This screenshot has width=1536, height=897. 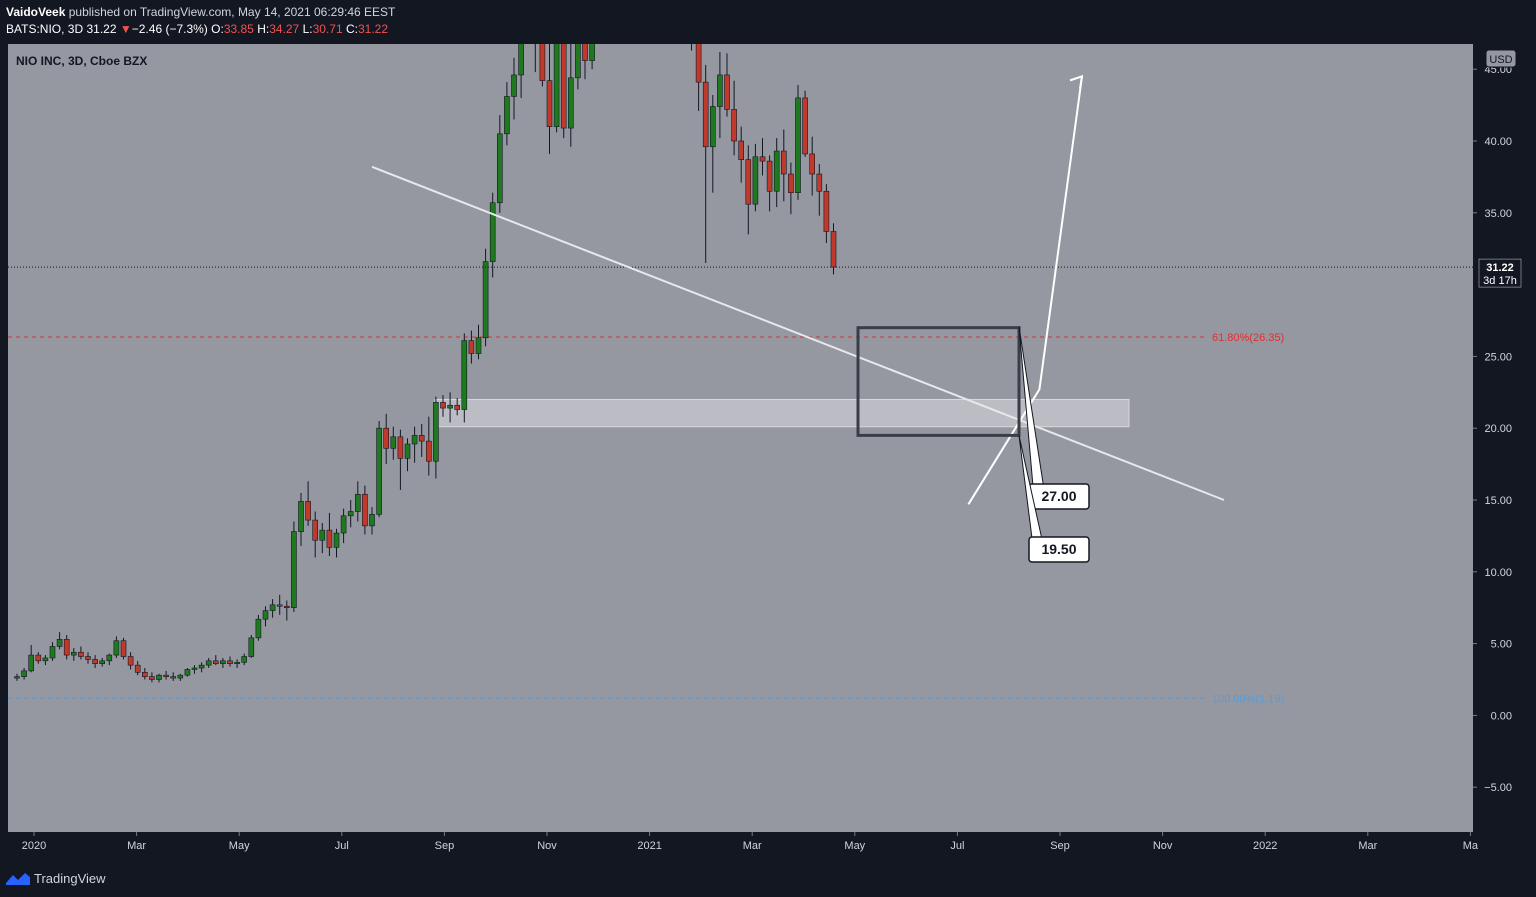 I want to click on callout-box, so click(x=1059, y=549).